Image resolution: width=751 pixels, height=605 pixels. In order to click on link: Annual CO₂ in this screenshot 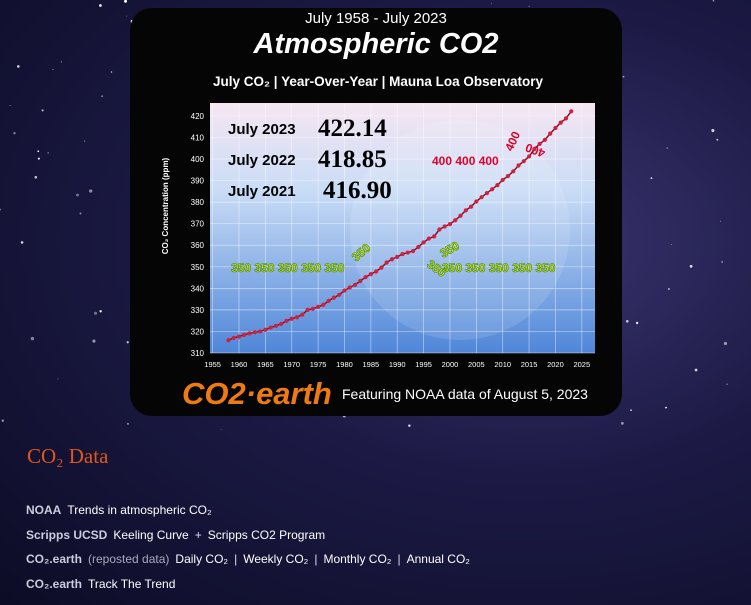, I will do `click(438, 559)`.